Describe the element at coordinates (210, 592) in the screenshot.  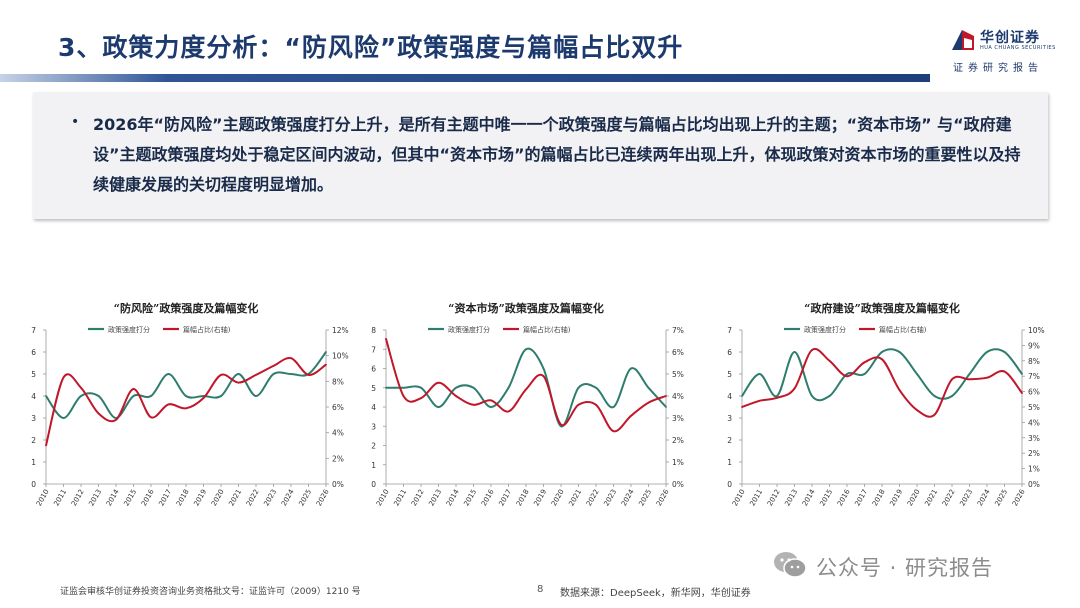
I see `license-note: 证监会审核华创证券投资咨询业务资格批文号：证监许可（2009）1210 号` at that location.